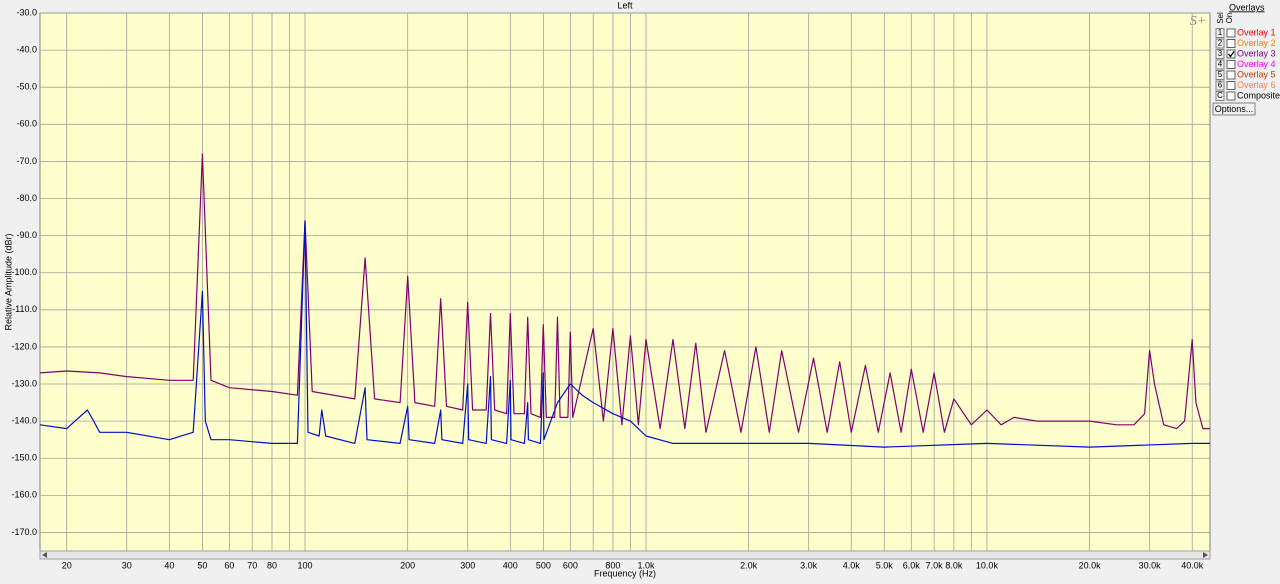 This screenshot has height=584, width=1280. I want to click on x-tick-label: 2.0k, so click(749, 565).